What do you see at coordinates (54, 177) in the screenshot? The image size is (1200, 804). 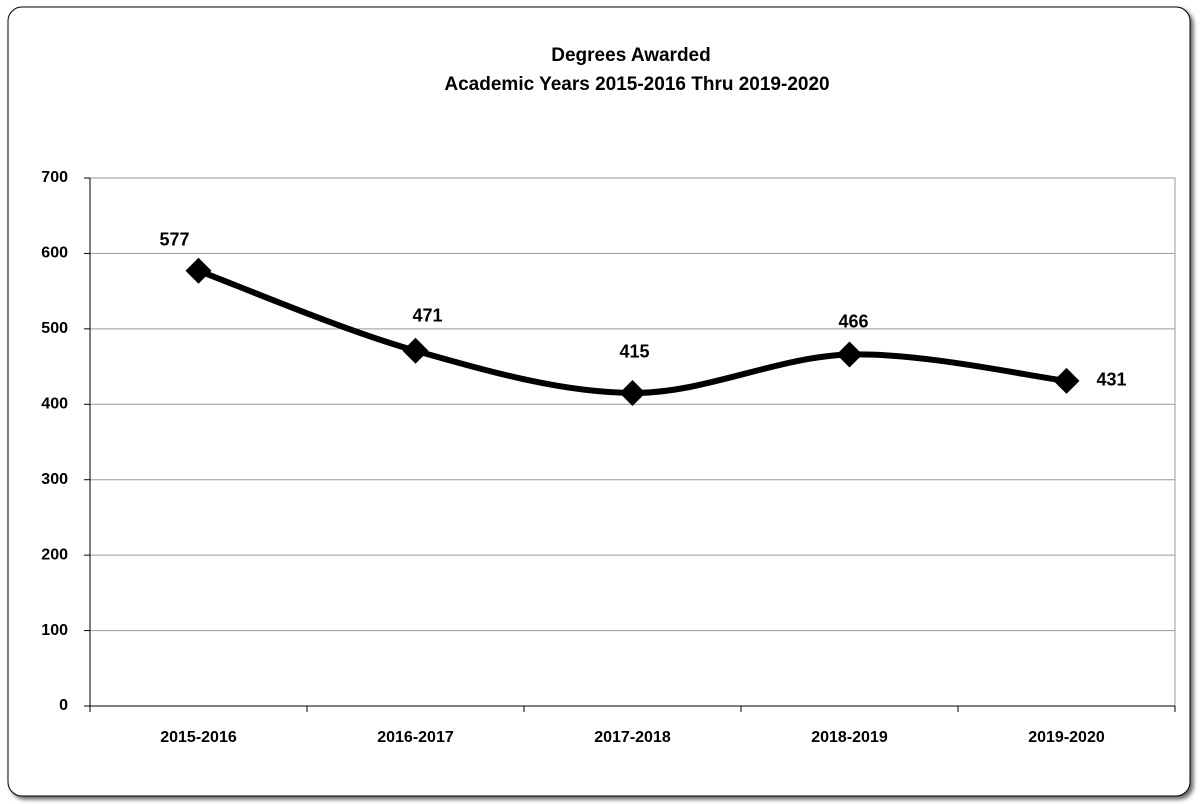 I see `y-tick-label: 700` at bounding box center [54, 177].